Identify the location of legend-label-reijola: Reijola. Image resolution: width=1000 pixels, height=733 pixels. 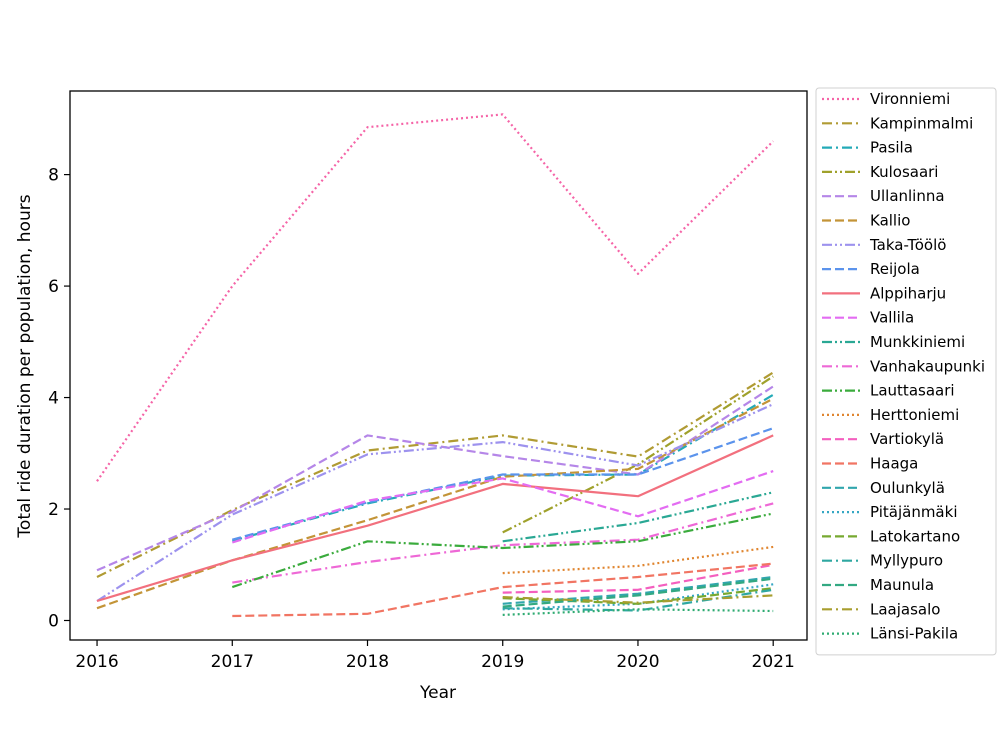
(895, 269).